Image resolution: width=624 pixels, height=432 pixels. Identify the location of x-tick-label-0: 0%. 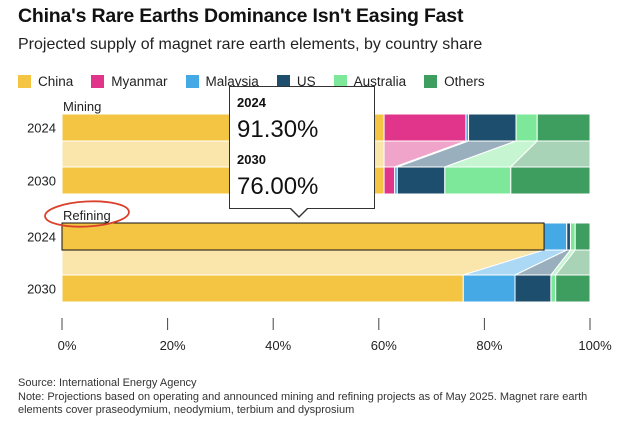
(67, 345).